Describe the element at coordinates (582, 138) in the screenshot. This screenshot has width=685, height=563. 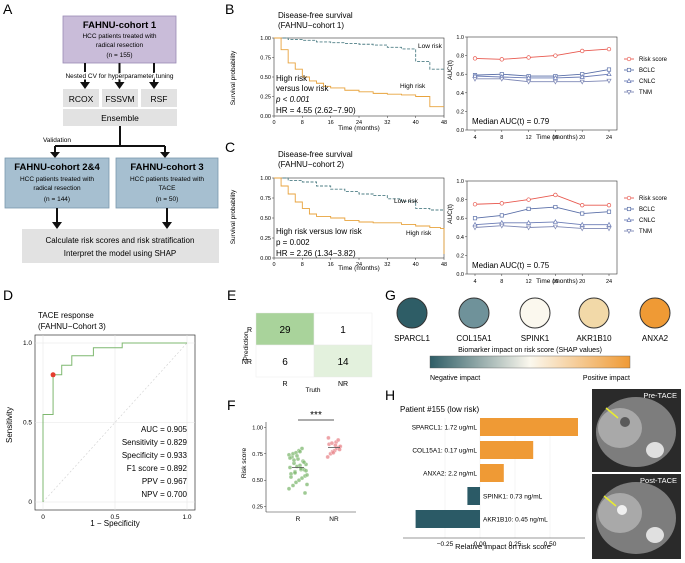
I see `auc-b-xtick-label: 20` at that location.